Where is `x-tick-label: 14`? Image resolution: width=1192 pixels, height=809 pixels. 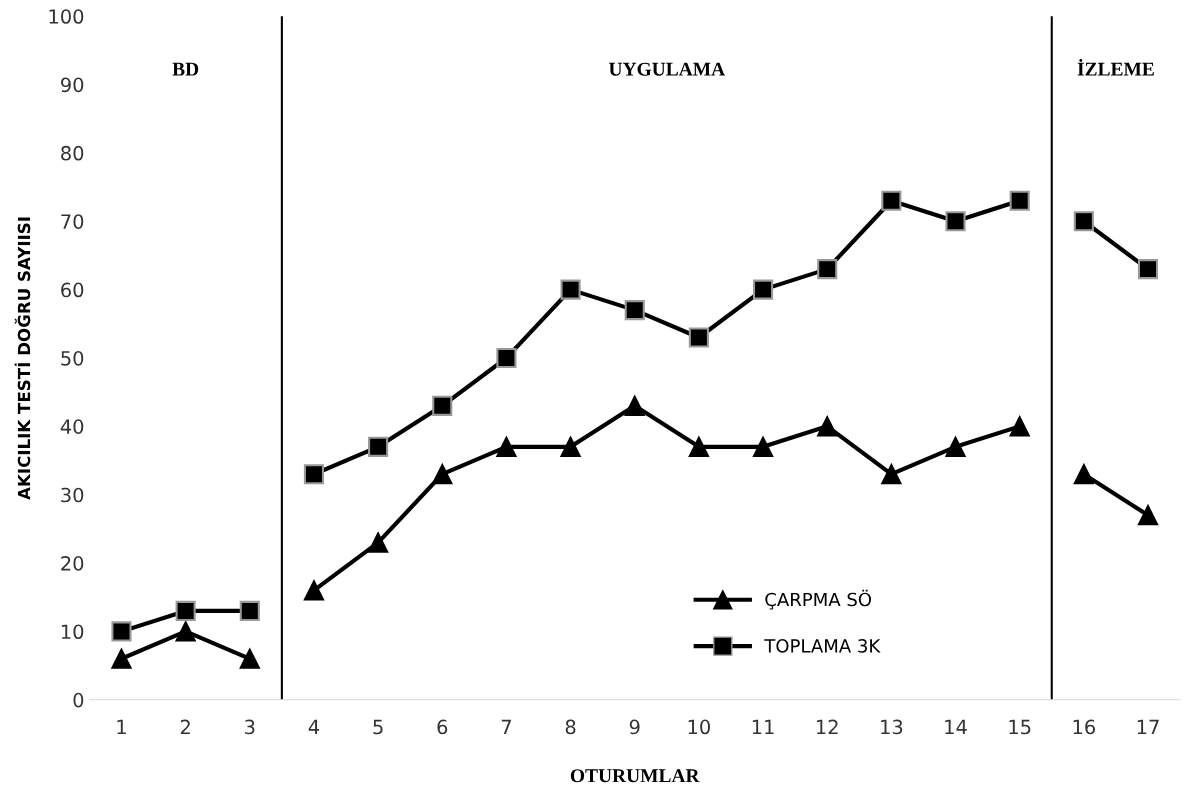
x-tick-label: 14 is located at coordinates (956, 726).